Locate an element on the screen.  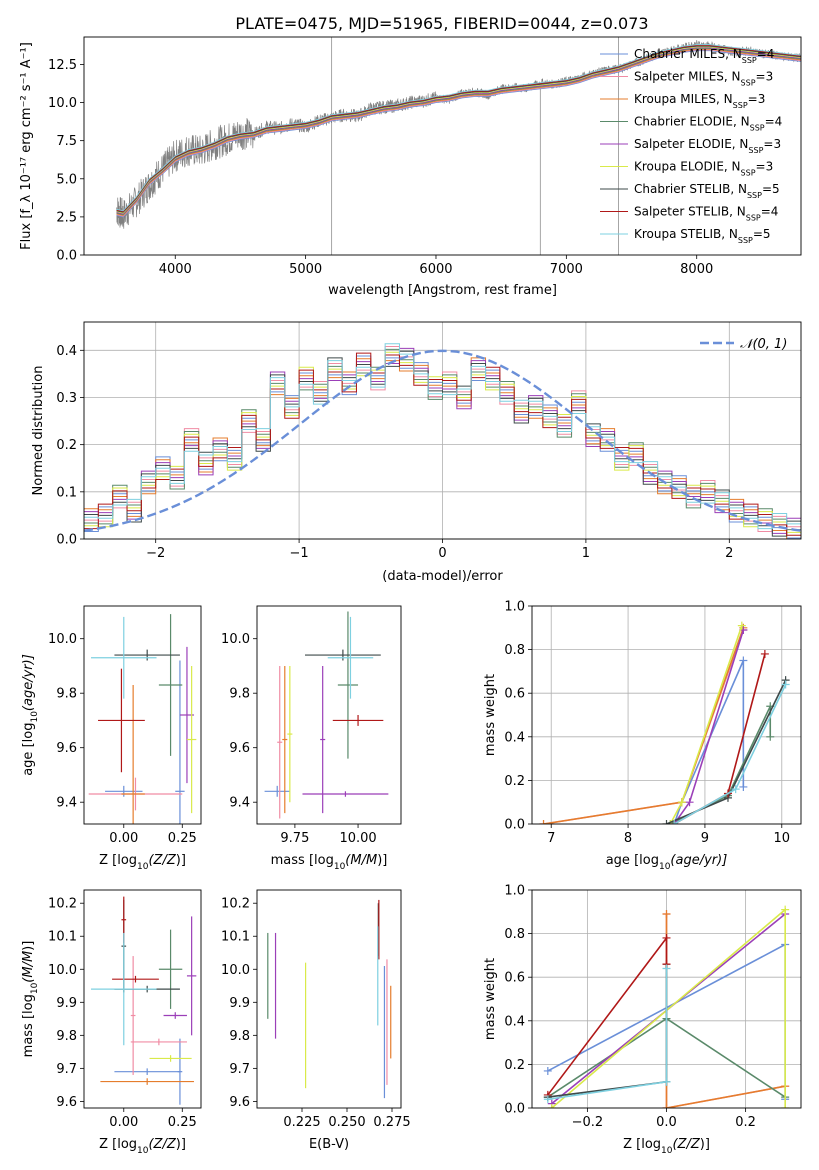
x-tick-label: 9.75 is located at coordinates (294, 838).